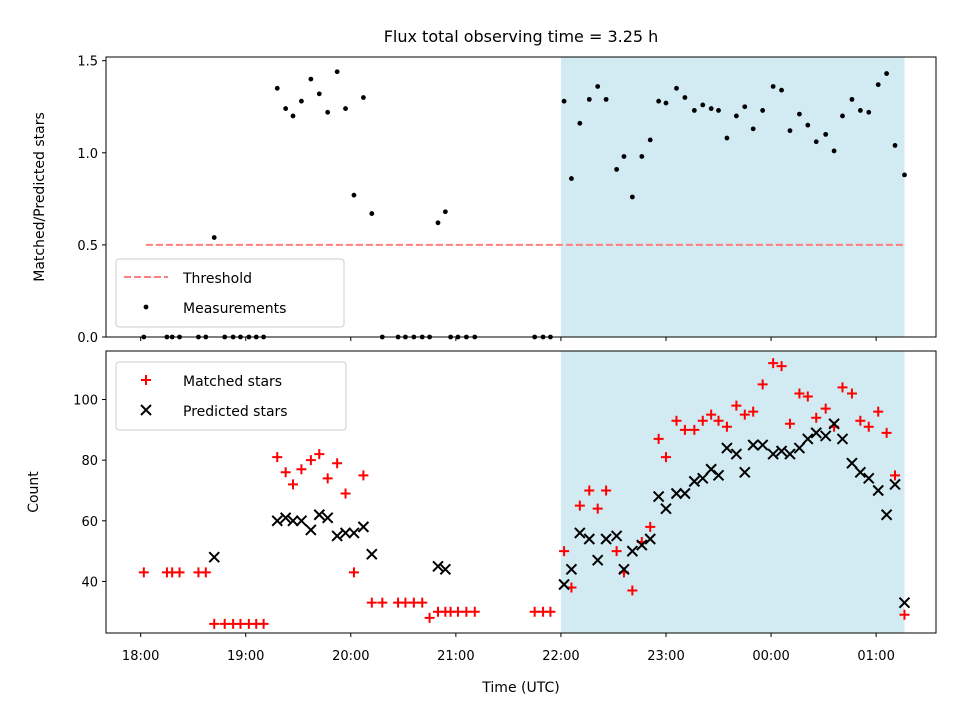 The height and width of the screenshot is (720, 960). What do you see at coordinates (231, 396) in the screenshot?
I see `bottom-legend-box` at bounding box center [231, 396].